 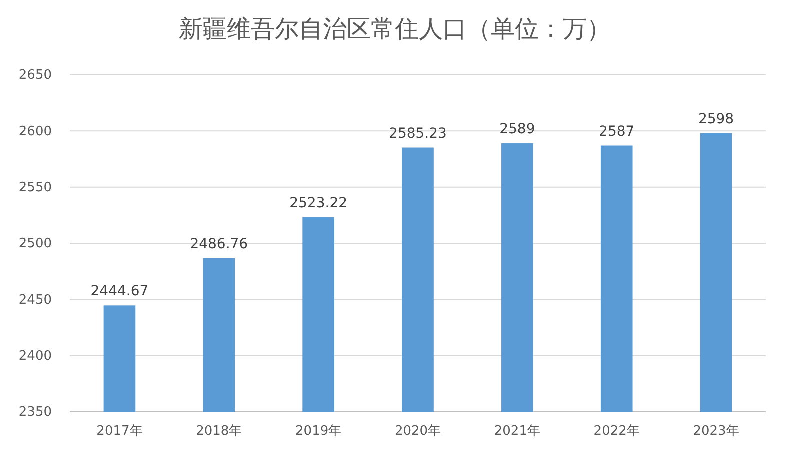 I want to click on y-tick-label: 2500, so click(x=35, y=244).